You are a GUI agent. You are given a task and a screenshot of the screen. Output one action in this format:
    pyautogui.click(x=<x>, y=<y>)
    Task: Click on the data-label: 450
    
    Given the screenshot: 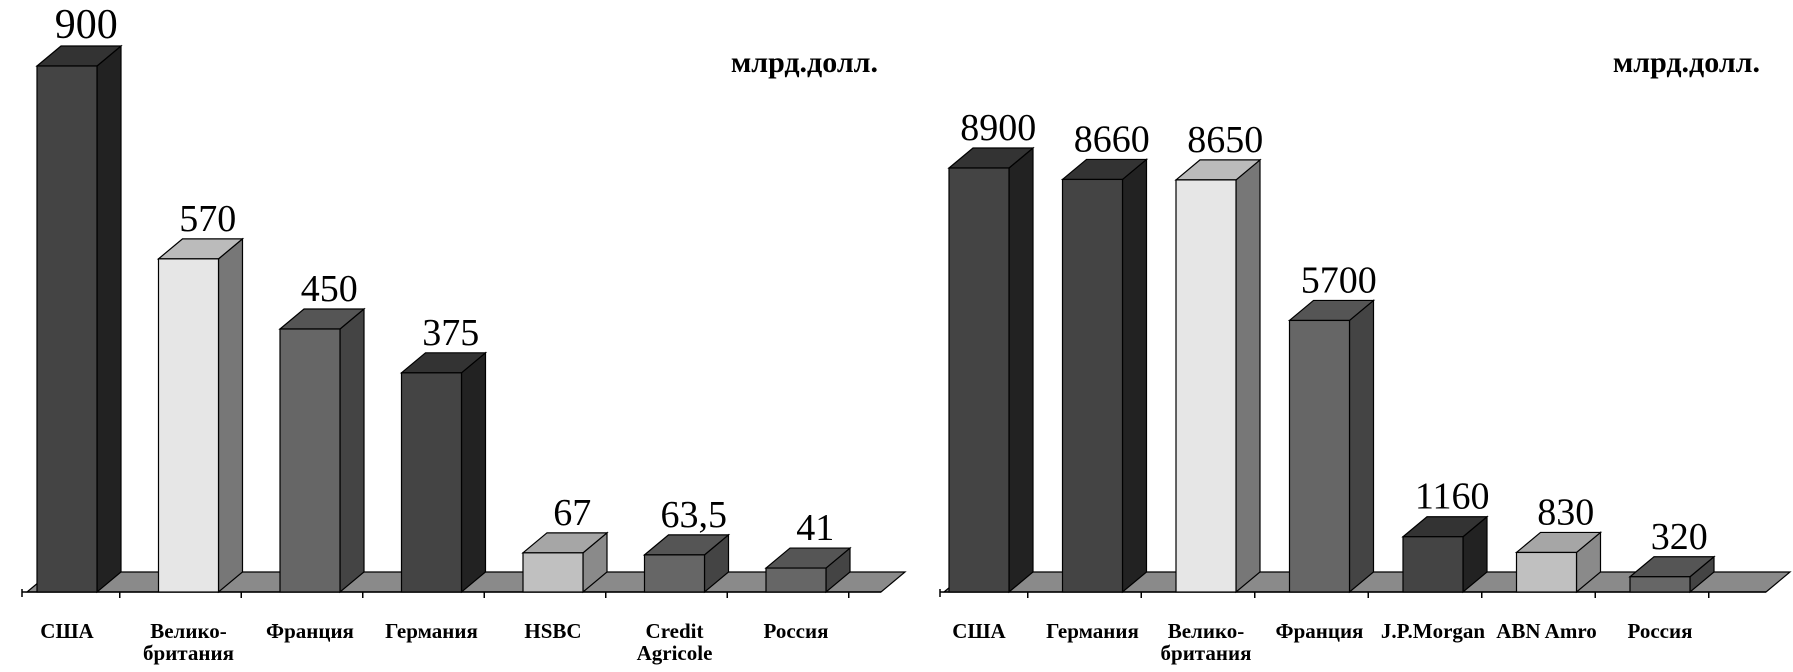 What is the action you would take?
    pyautogui.click(x=329, y=289)
    